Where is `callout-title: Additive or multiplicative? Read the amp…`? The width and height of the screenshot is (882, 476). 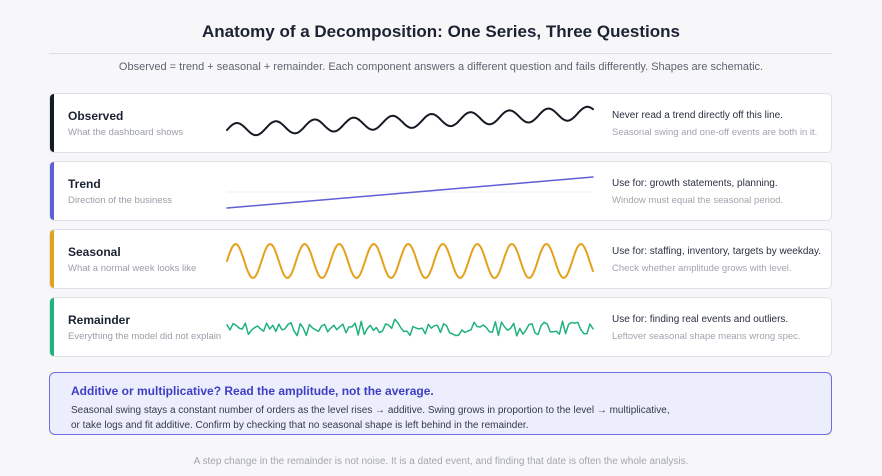 callout-title: Additive or multiplicative? Read the amp… is located at coordinates (252, 391).